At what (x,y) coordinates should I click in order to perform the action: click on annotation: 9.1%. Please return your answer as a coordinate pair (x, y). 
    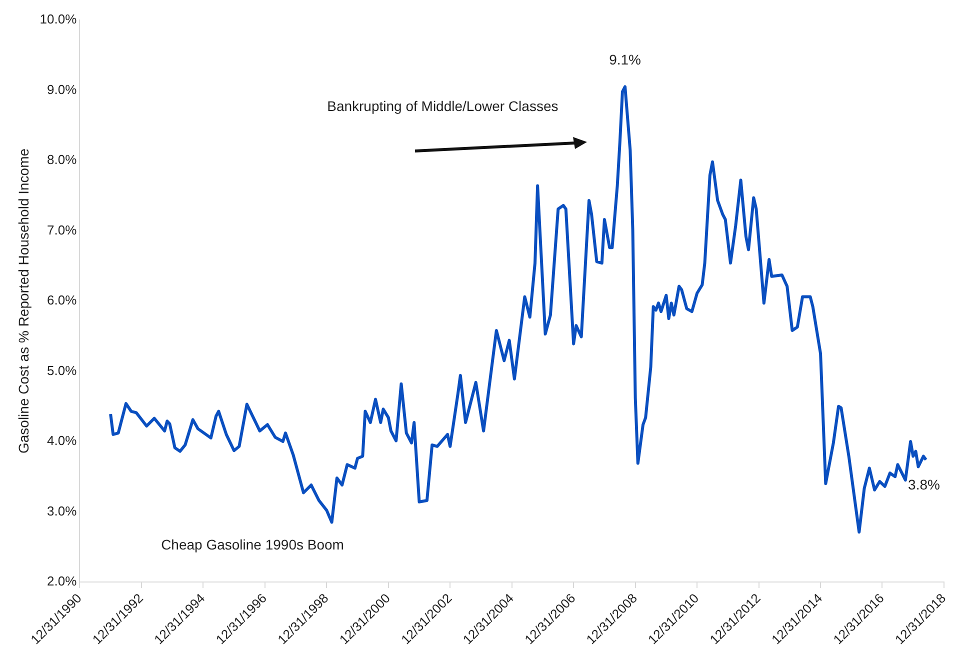
    Looking at the image, I should click on (625, 60).